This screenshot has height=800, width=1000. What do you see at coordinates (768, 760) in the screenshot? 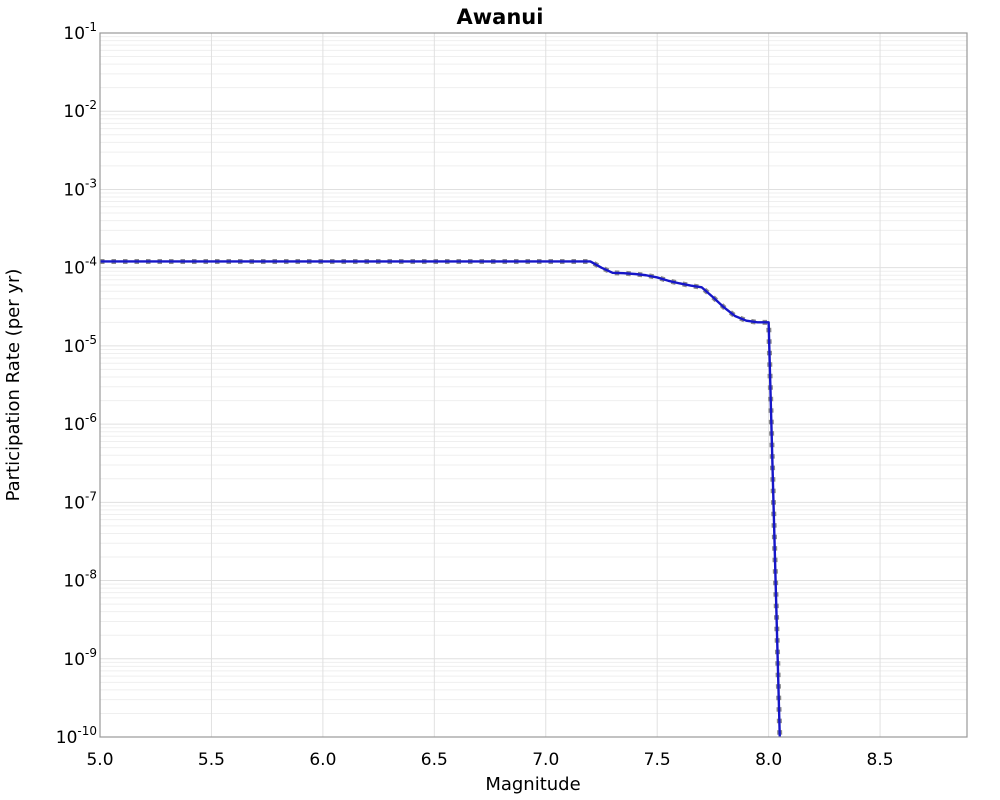
I see `x-tick-label: 8.0` at bounding box center [768, 760].